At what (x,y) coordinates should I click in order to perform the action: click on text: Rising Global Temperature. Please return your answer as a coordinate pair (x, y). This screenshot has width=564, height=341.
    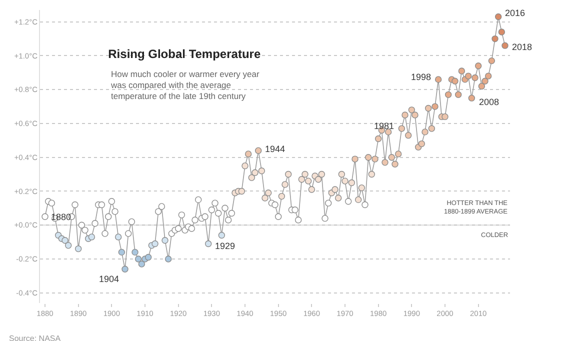
    Looking at the image, I should click on (184, 54).